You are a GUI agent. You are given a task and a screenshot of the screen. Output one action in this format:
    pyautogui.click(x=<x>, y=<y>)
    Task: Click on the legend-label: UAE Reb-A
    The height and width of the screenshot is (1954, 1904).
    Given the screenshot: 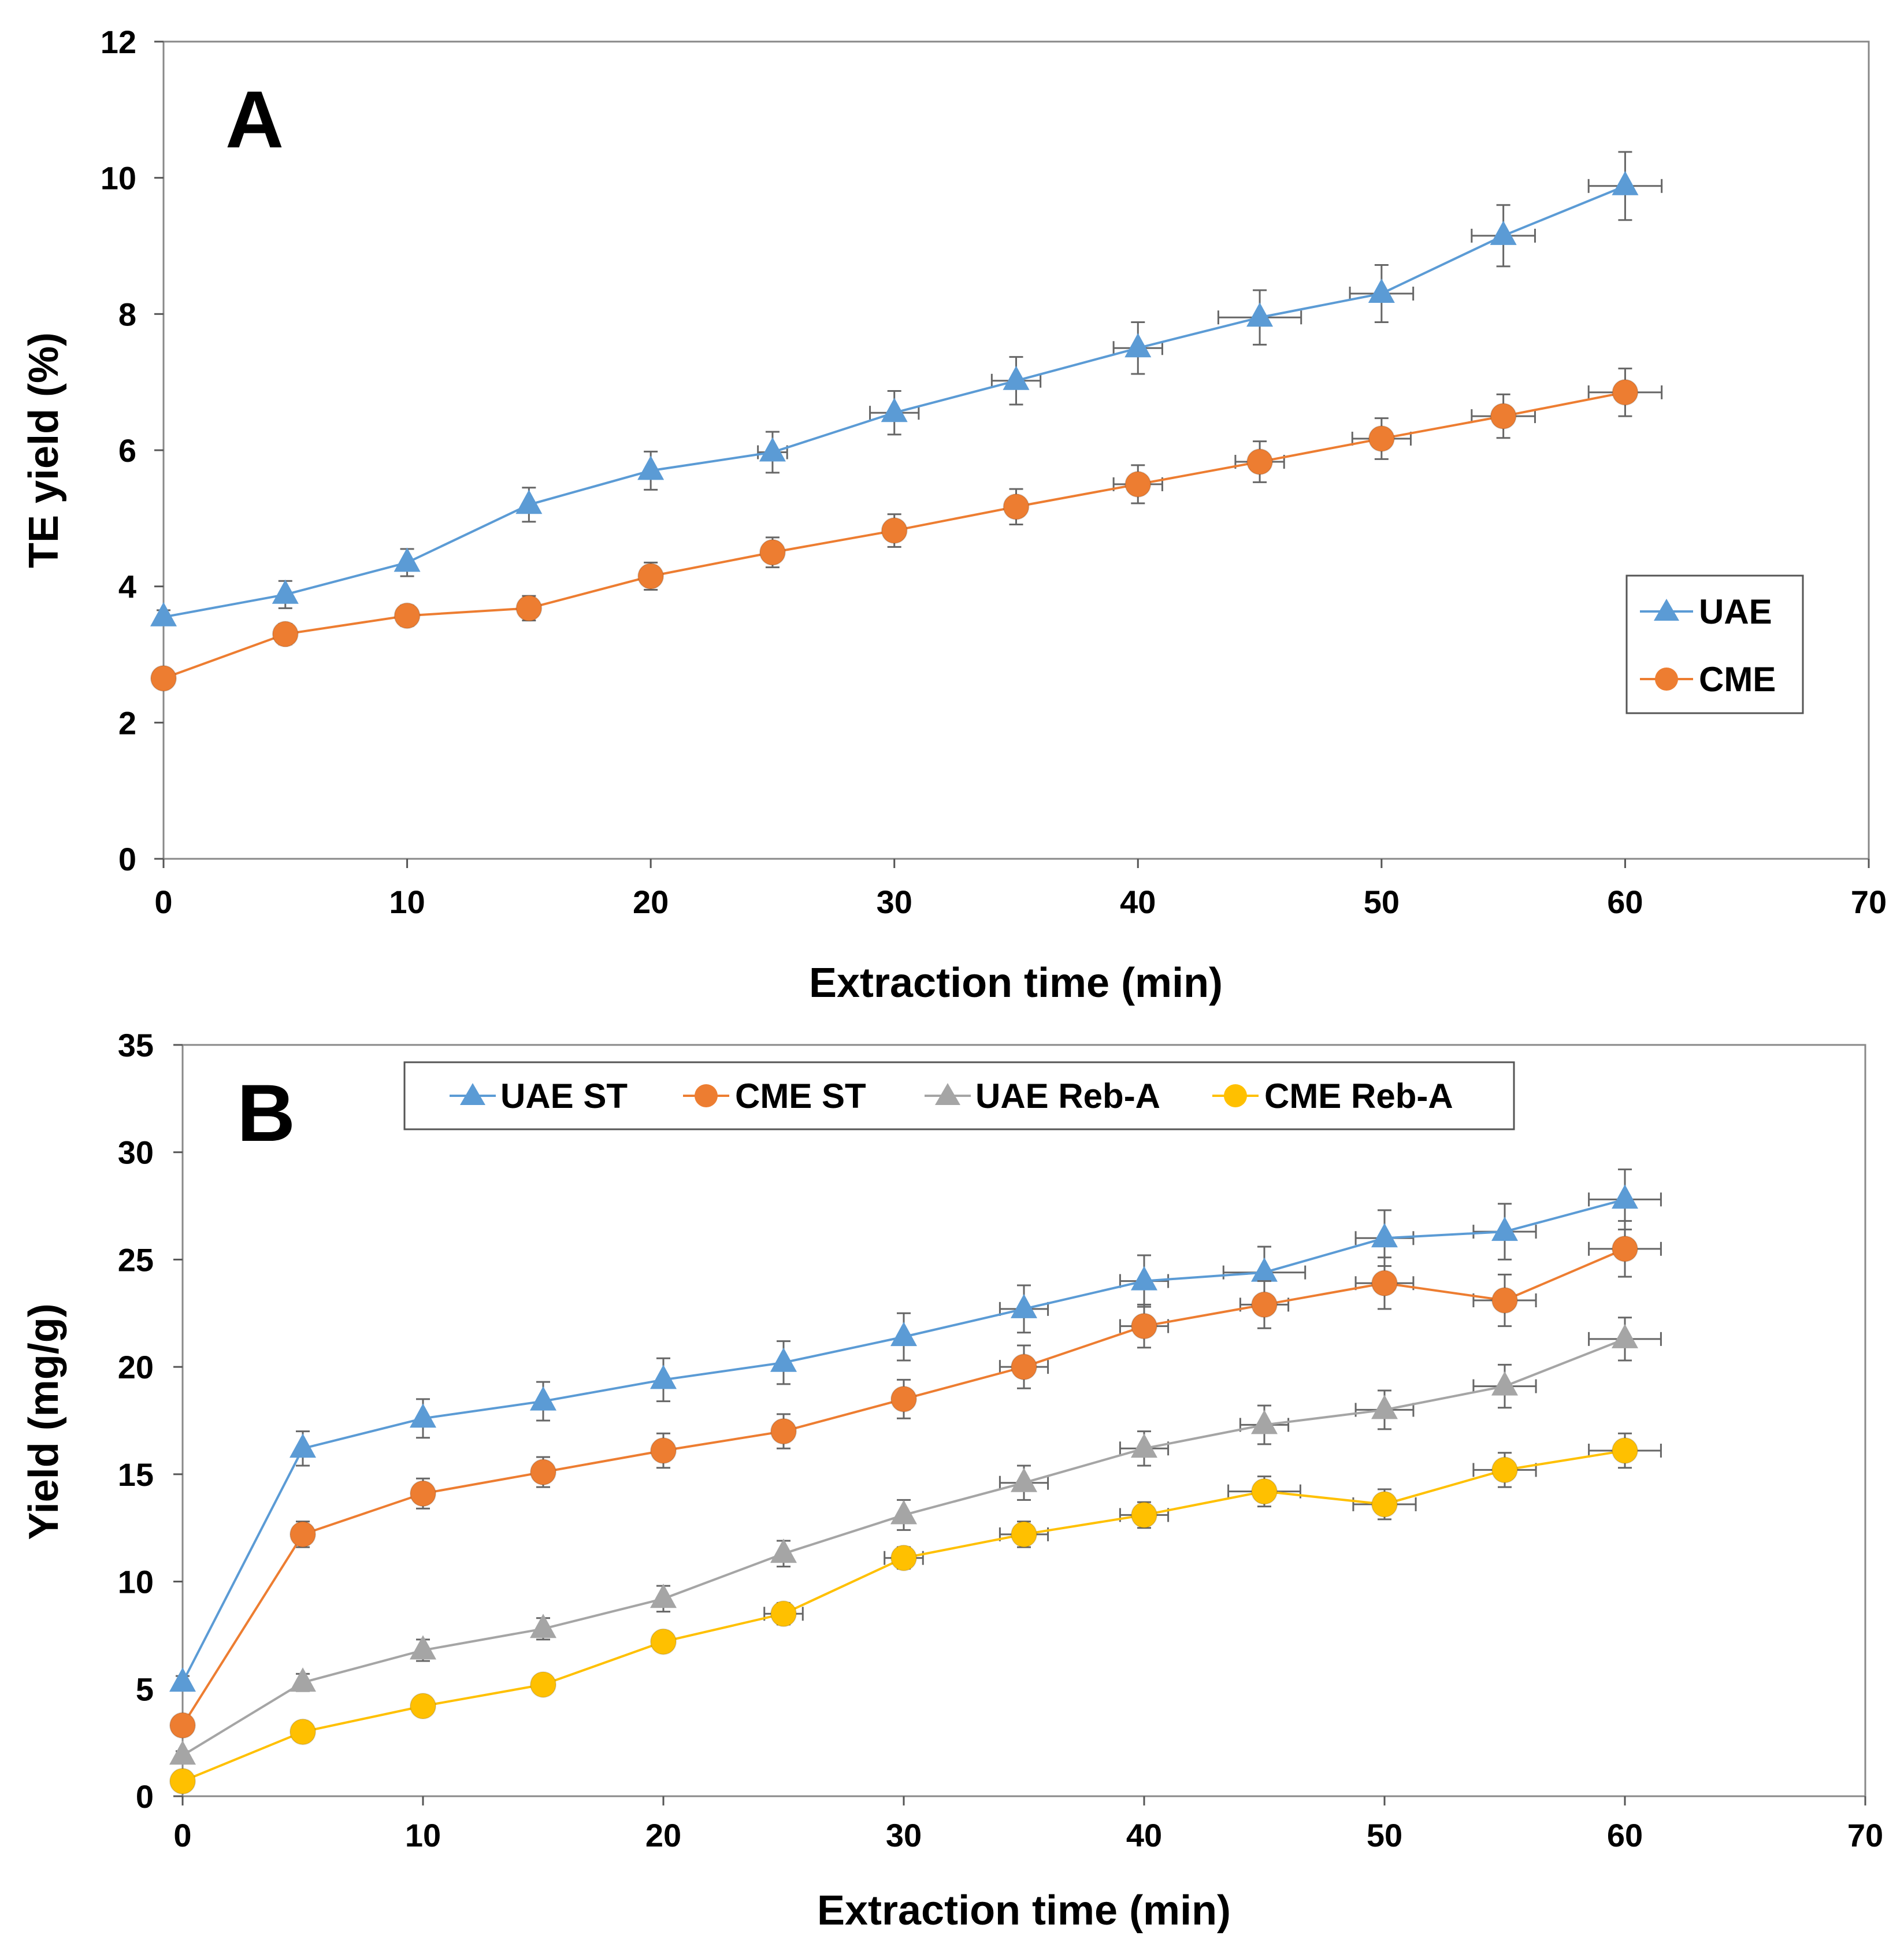 What is the action you would take?
    pyautogui.click(x=1067, y=1096)
    